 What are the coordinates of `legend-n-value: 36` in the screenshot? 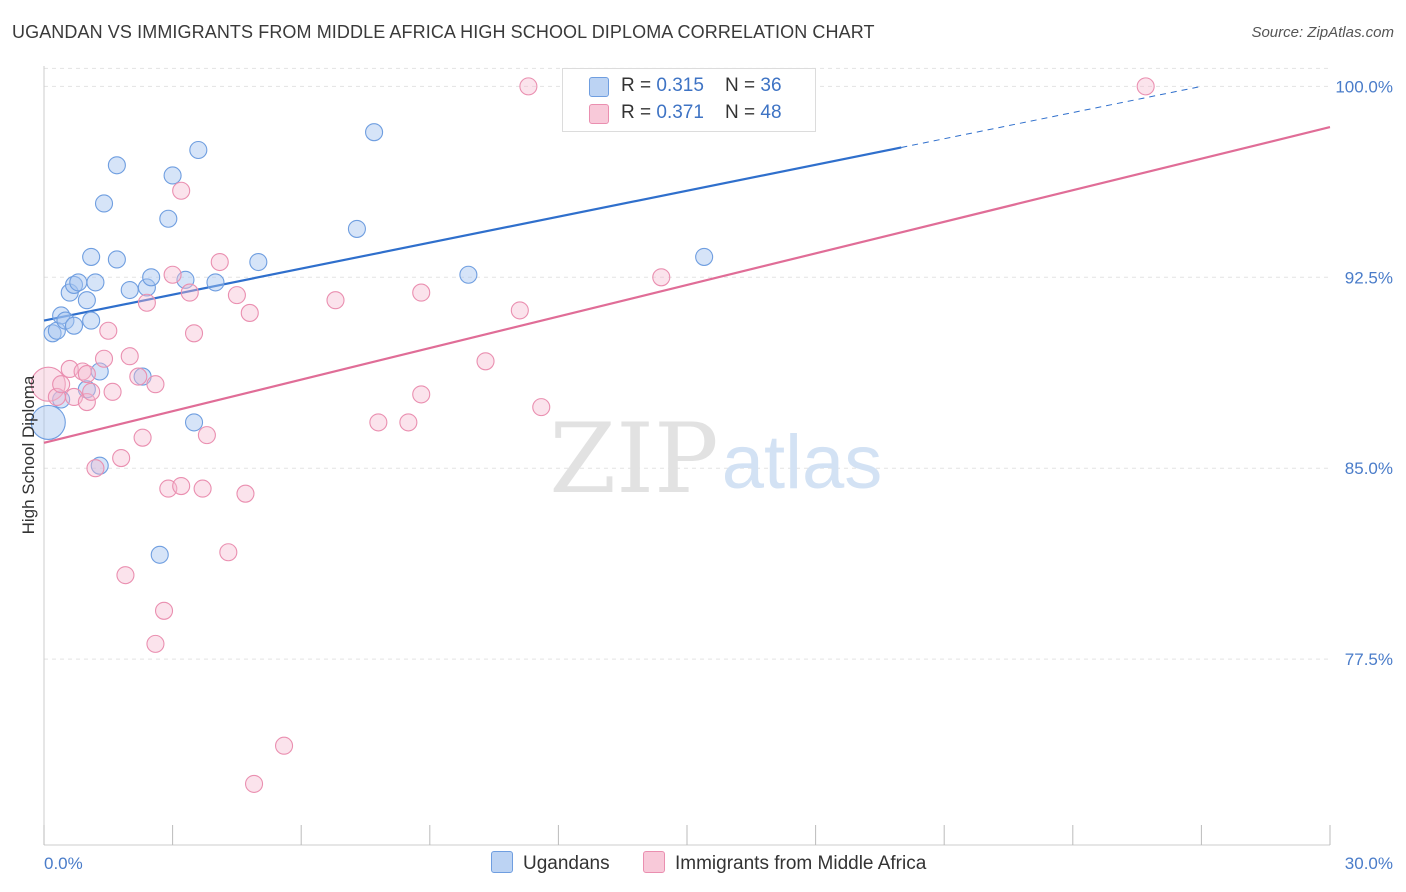 It's located at (771, 85).